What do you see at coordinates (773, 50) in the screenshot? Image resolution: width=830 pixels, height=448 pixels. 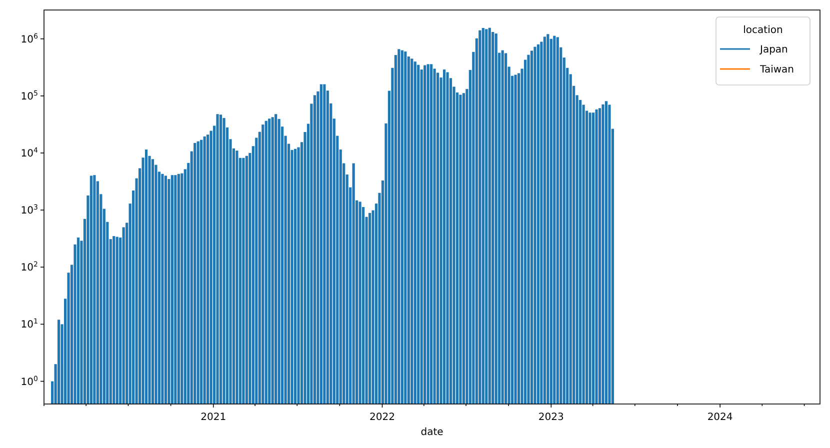 I see `legend-label: Japan` at bounding box center [773, 50].